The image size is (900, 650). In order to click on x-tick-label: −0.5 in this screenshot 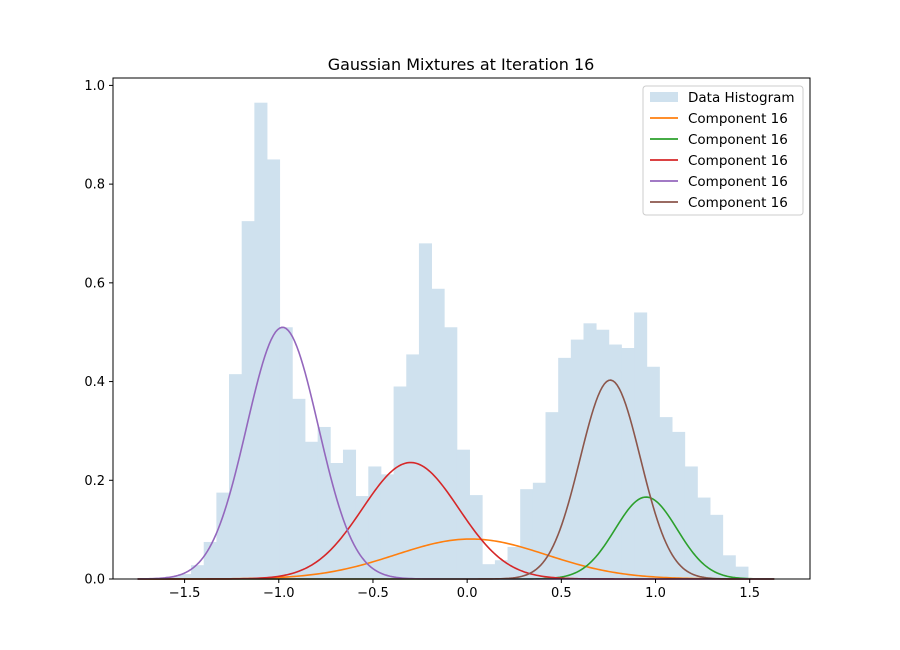, I will do `click(373, 593)`.